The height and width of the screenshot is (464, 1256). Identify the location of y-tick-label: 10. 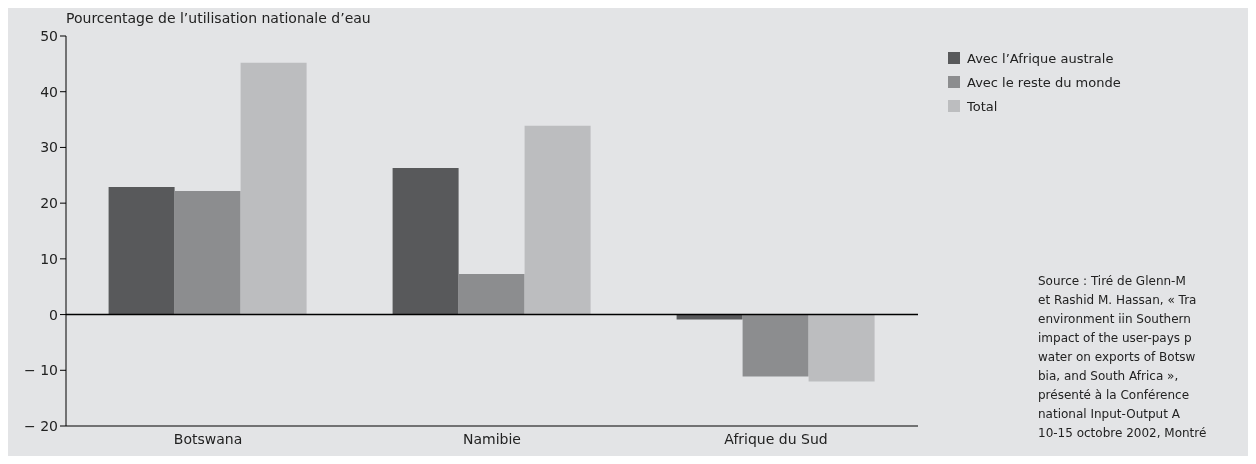
(49, 258).